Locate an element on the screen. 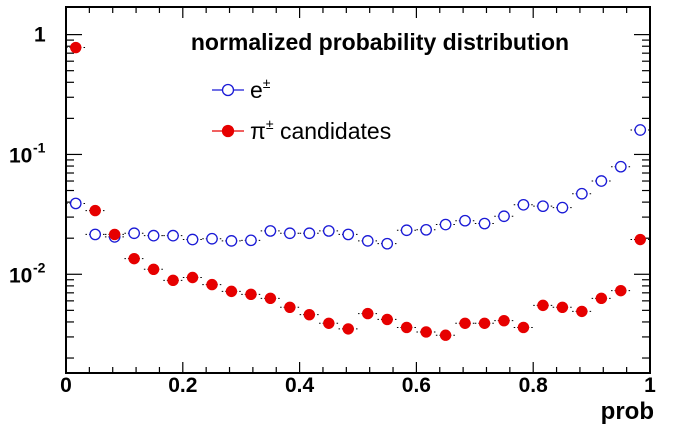  x-tick-label: 0.2 is located at coordinates (182, 385).